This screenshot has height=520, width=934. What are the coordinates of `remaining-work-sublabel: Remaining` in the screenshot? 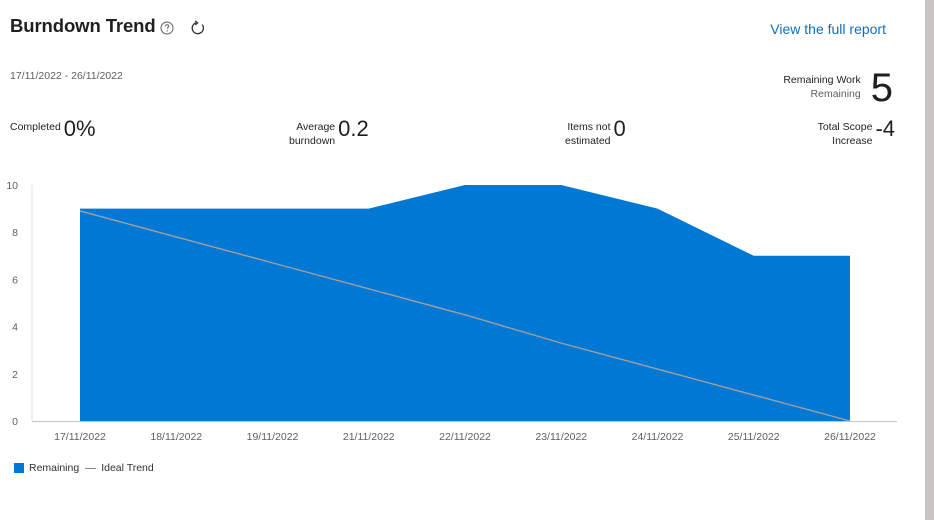 It's located at (835, 94).